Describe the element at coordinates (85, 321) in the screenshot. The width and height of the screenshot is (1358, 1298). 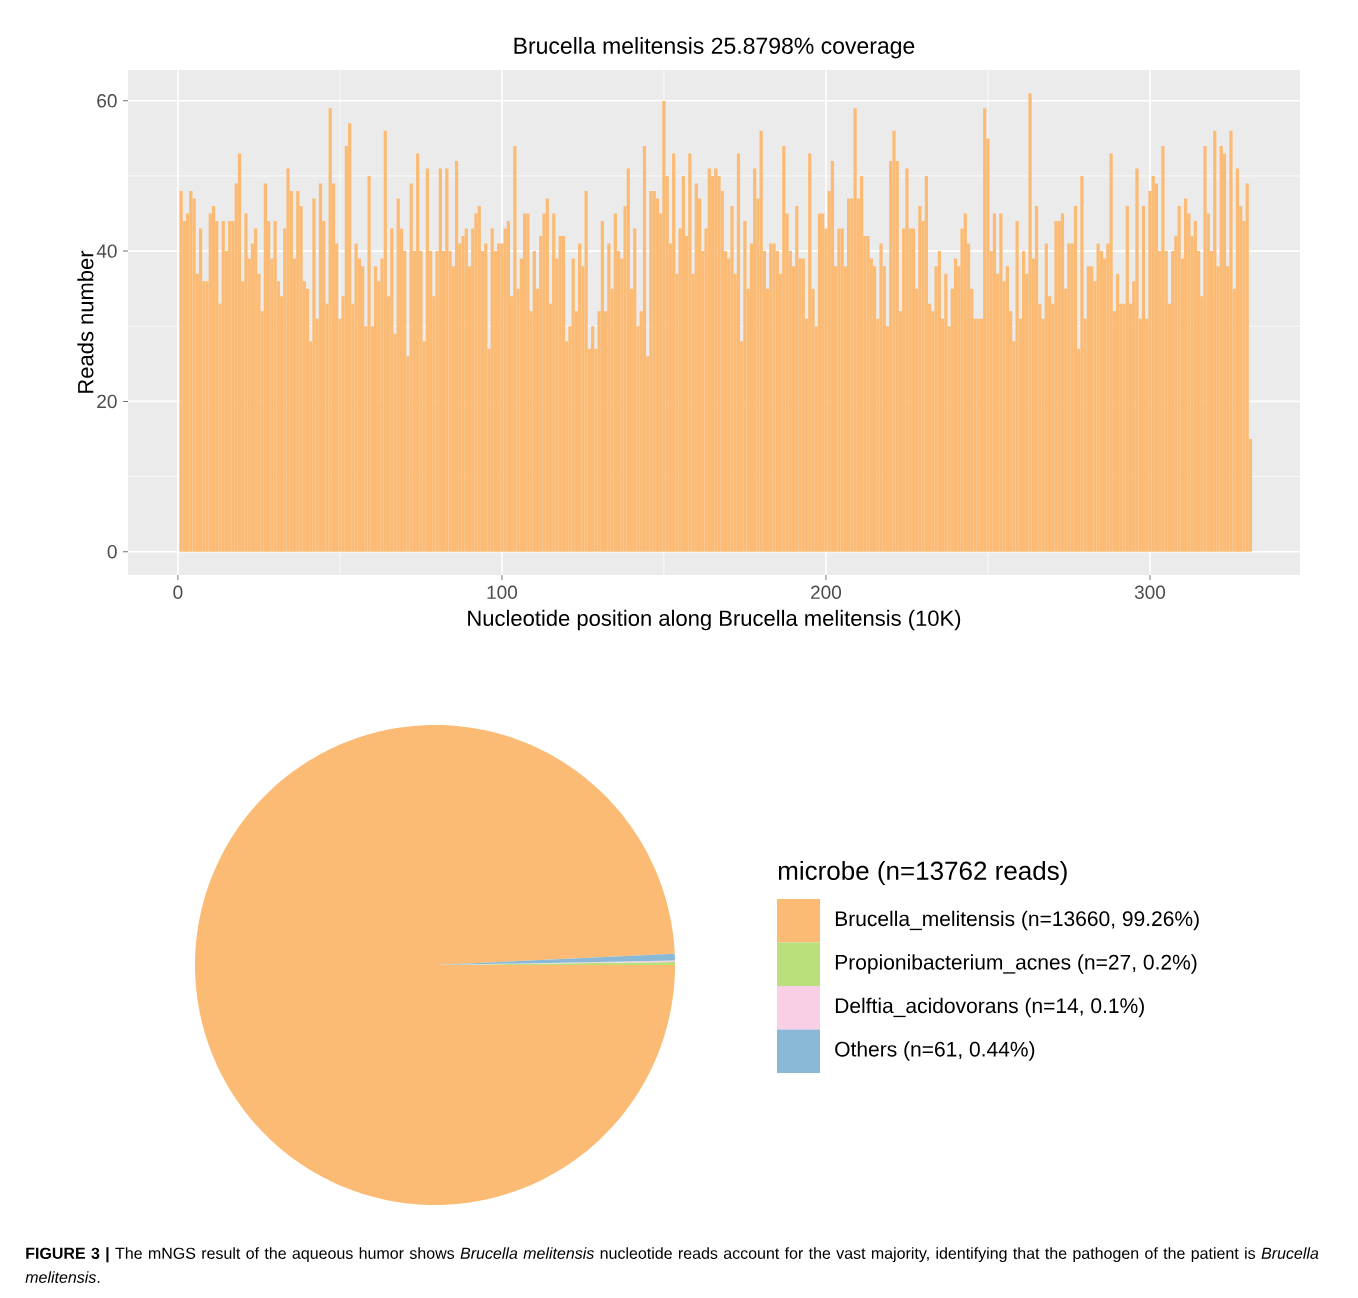
I see `y-axis-title: Reads number` at that location.